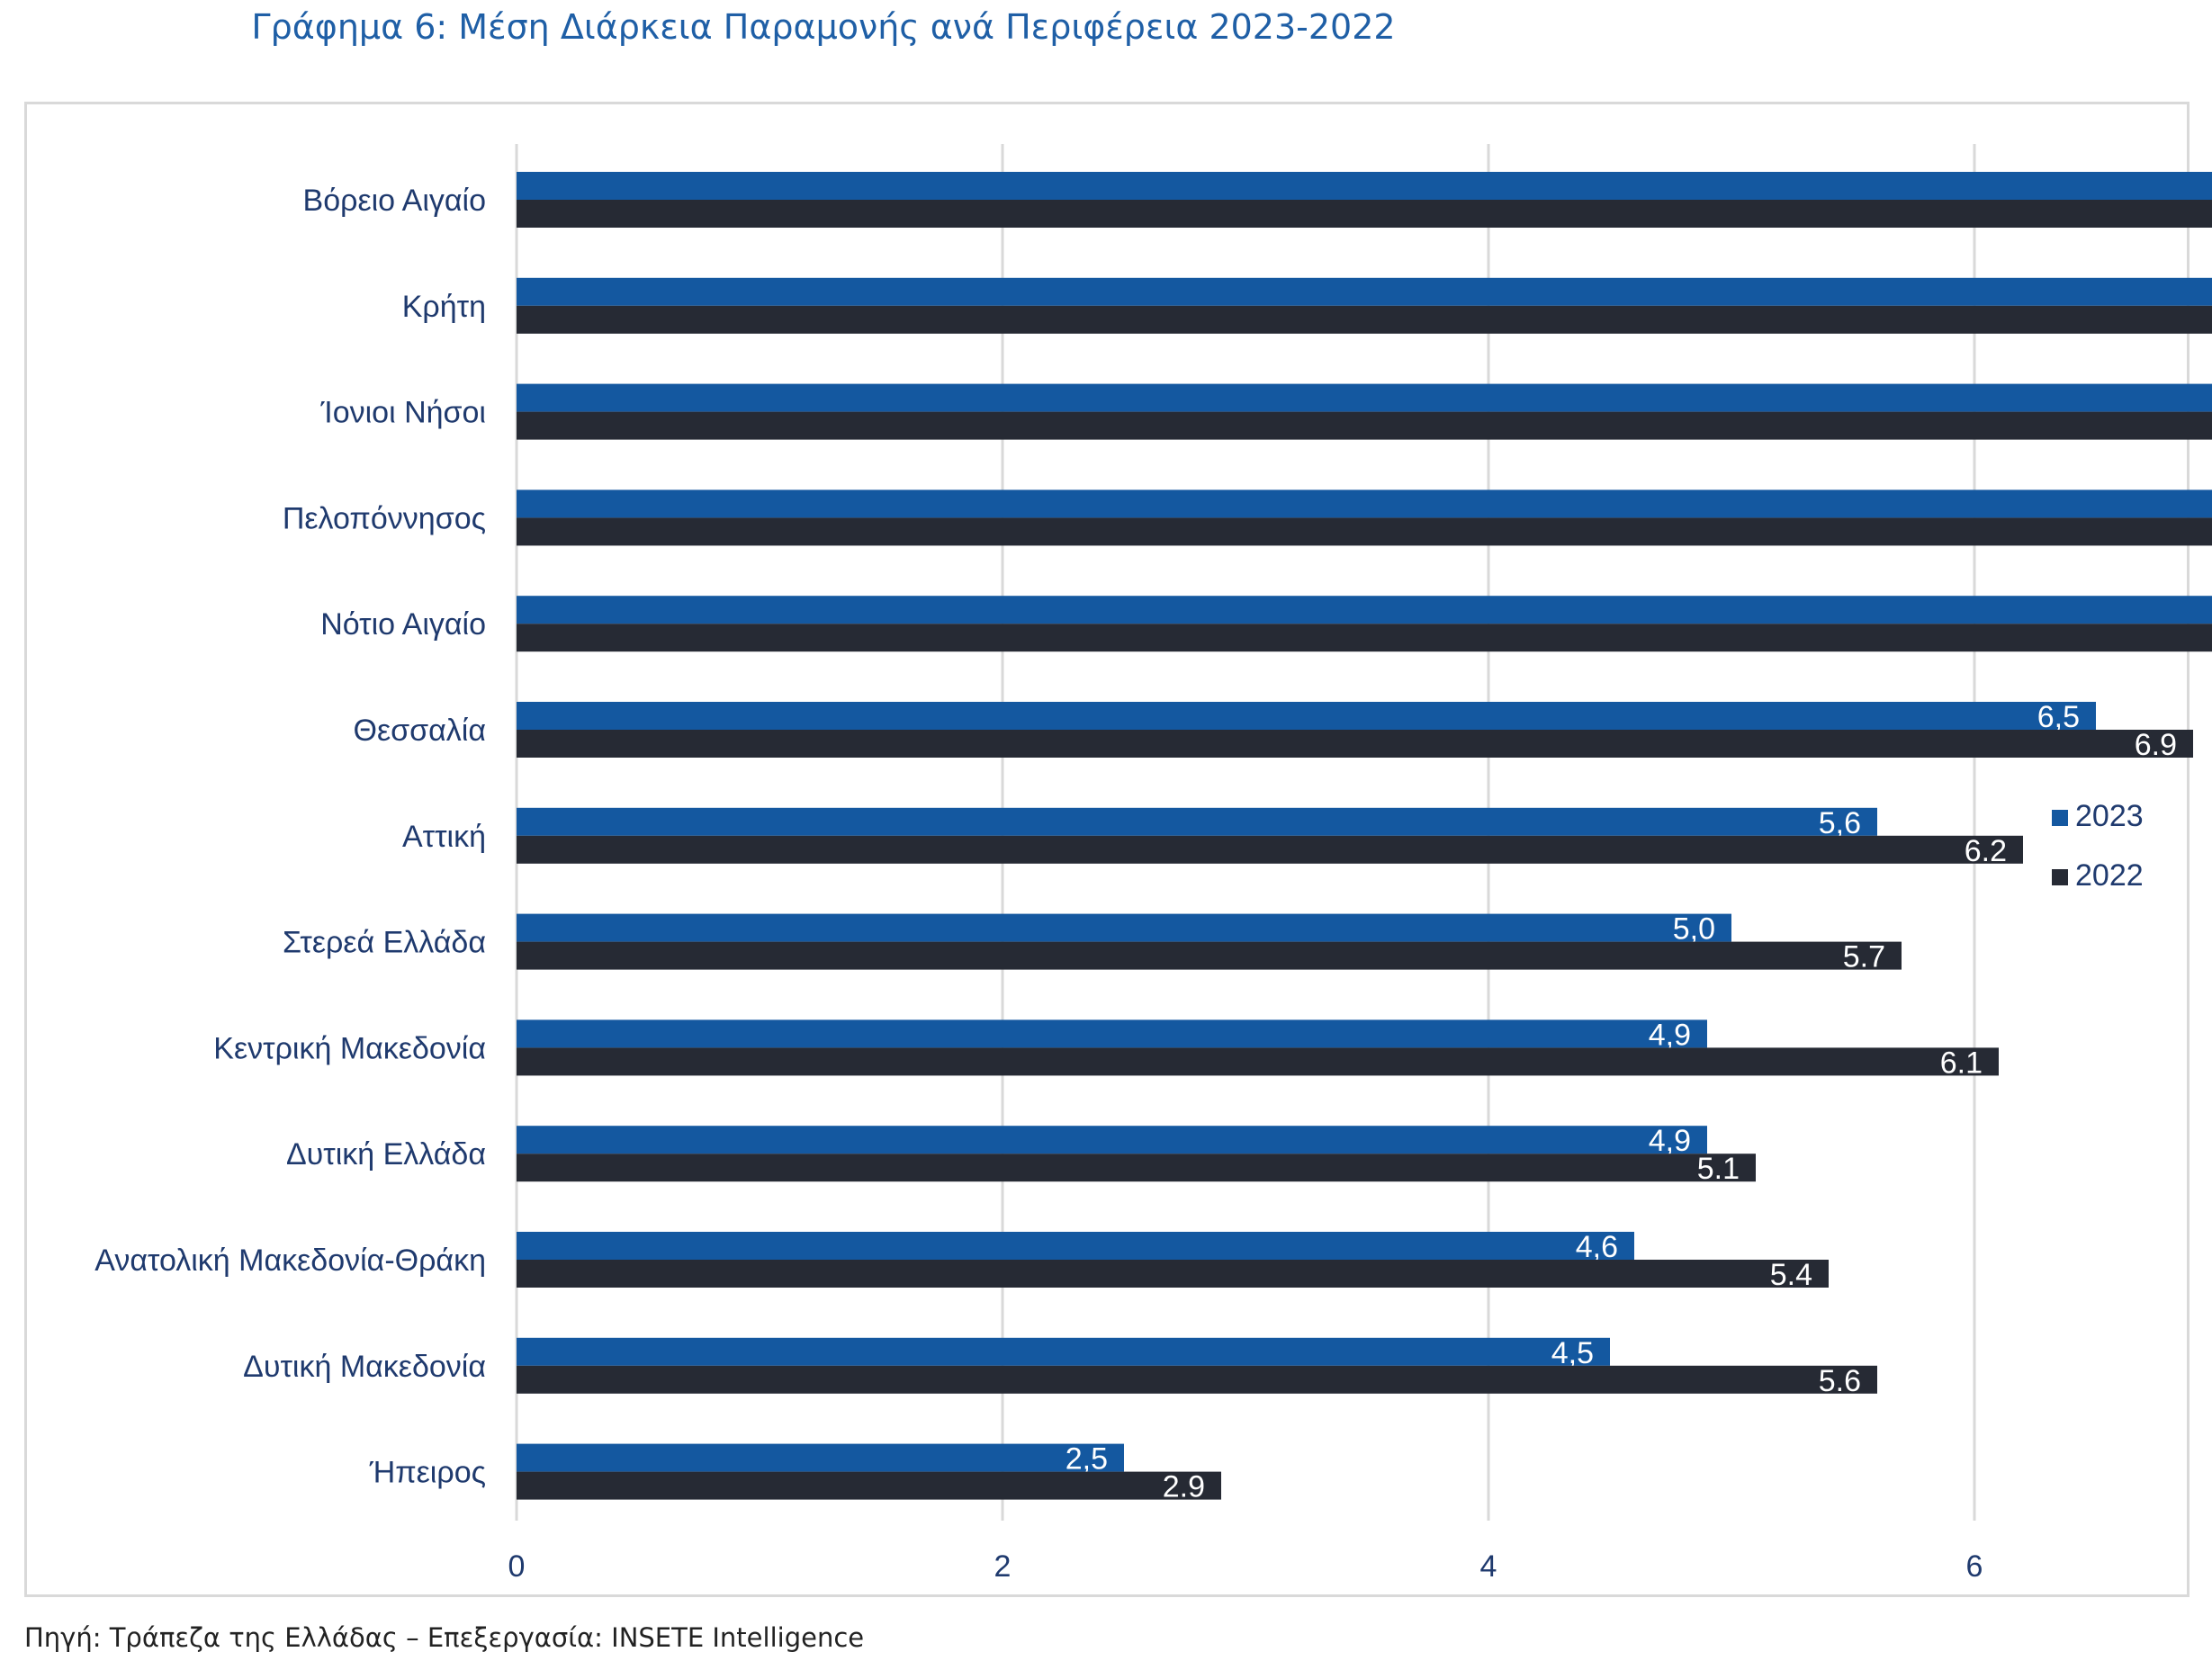 The width and height of the screenshot is (2212, 1661). I want to click on category-label: Δυτική Μακεδονία, so click(364, 1367).